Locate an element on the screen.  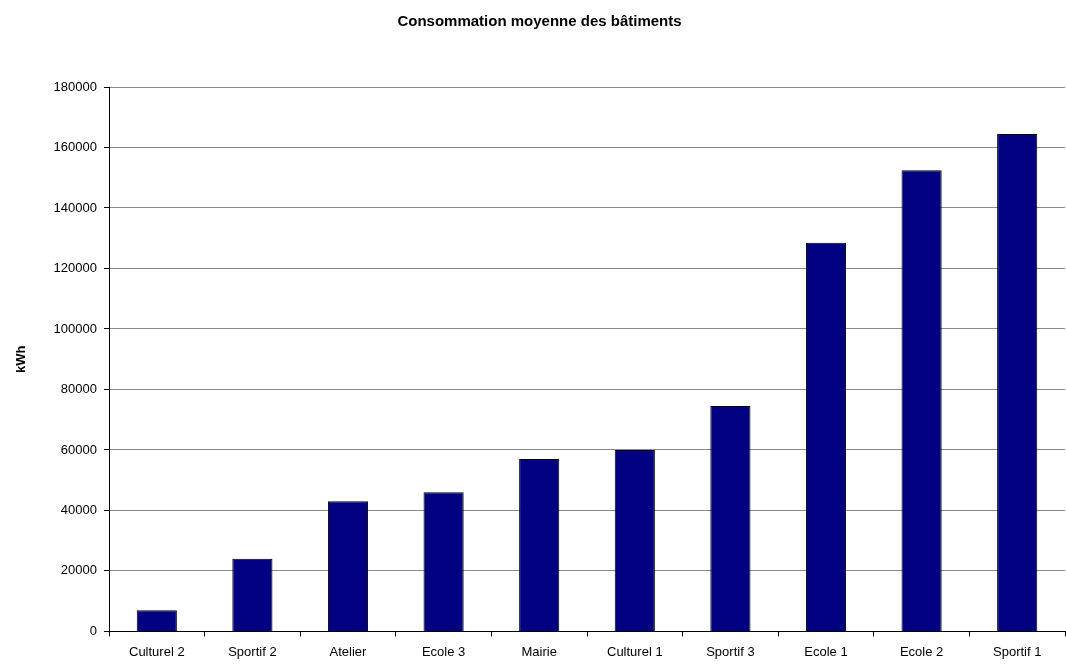
y-tick-label: 40000 is located at coordinates (78, 509).